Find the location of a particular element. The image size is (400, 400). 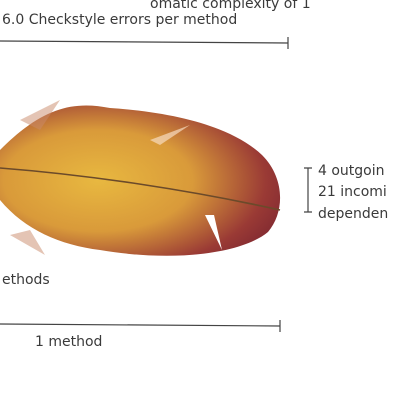

method-scale-label: 1 method is located at coordinates (68, 342).